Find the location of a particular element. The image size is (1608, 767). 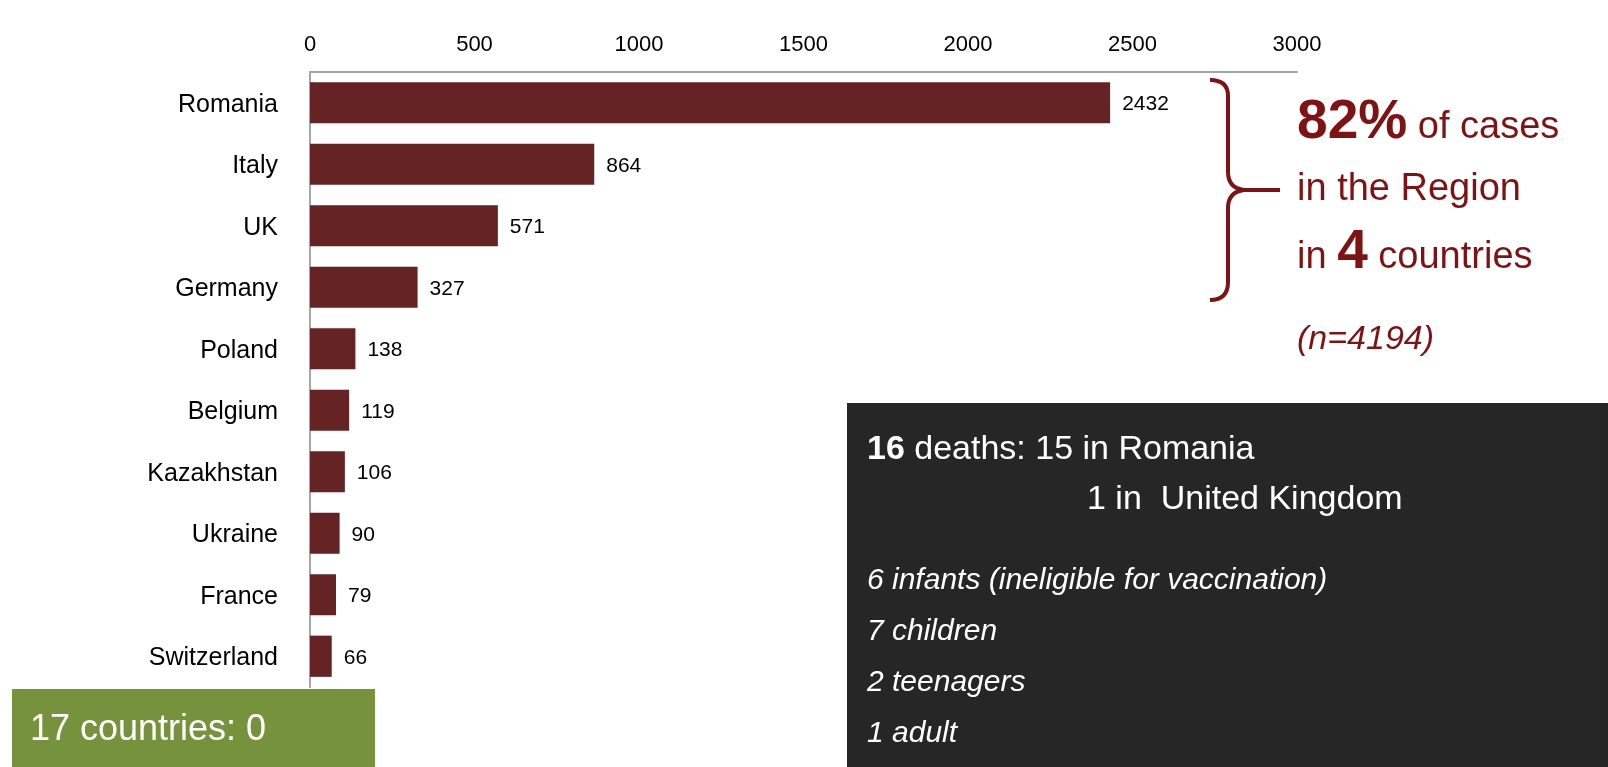

data-label: 571 is located at coordinates (527, 226).